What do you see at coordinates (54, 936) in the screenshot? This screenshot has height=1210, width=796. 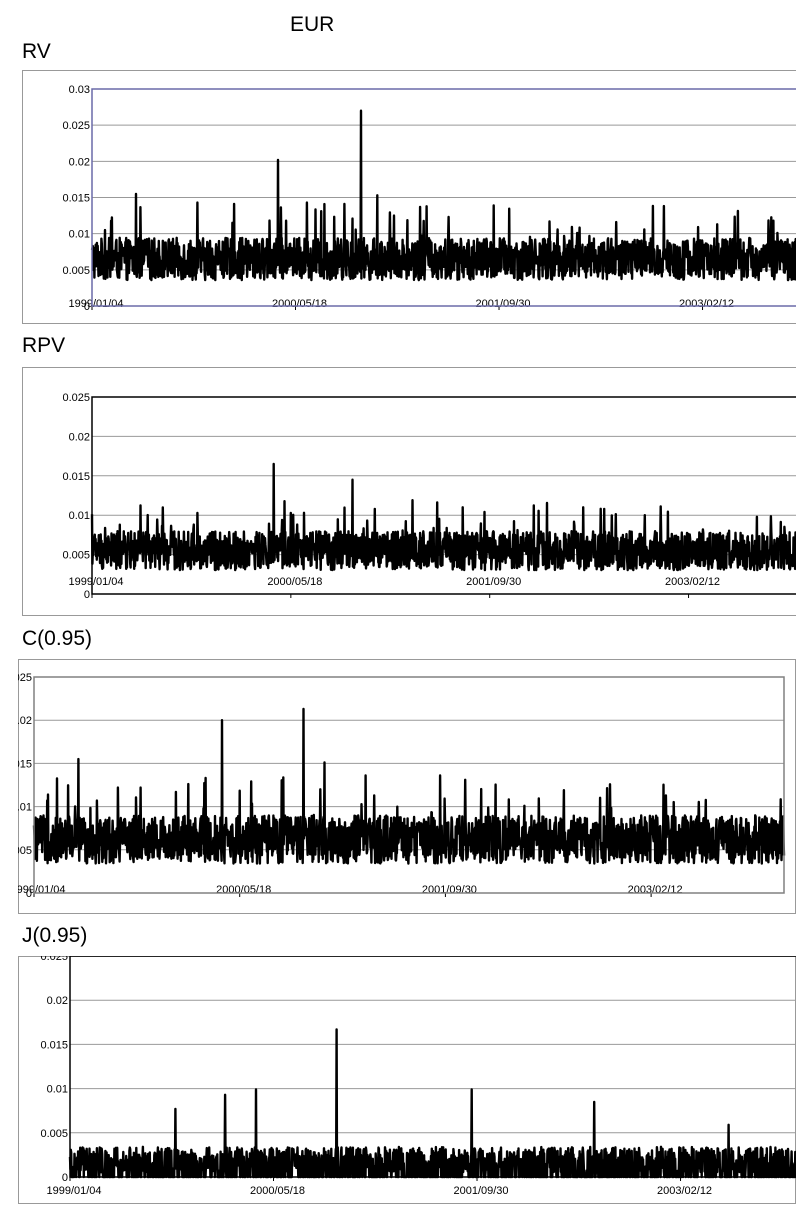 I see `chart-title-j095: J(0.95)` at bounding box center [54, 936].